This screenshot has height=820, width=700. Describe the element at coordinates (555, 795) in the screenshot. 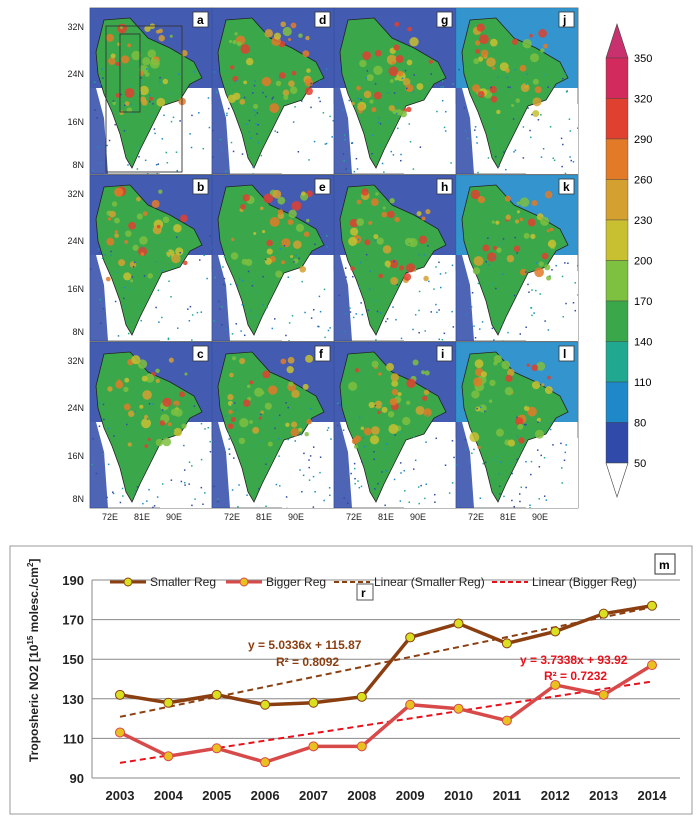

I see `x-tick-label: 2012` at that location.